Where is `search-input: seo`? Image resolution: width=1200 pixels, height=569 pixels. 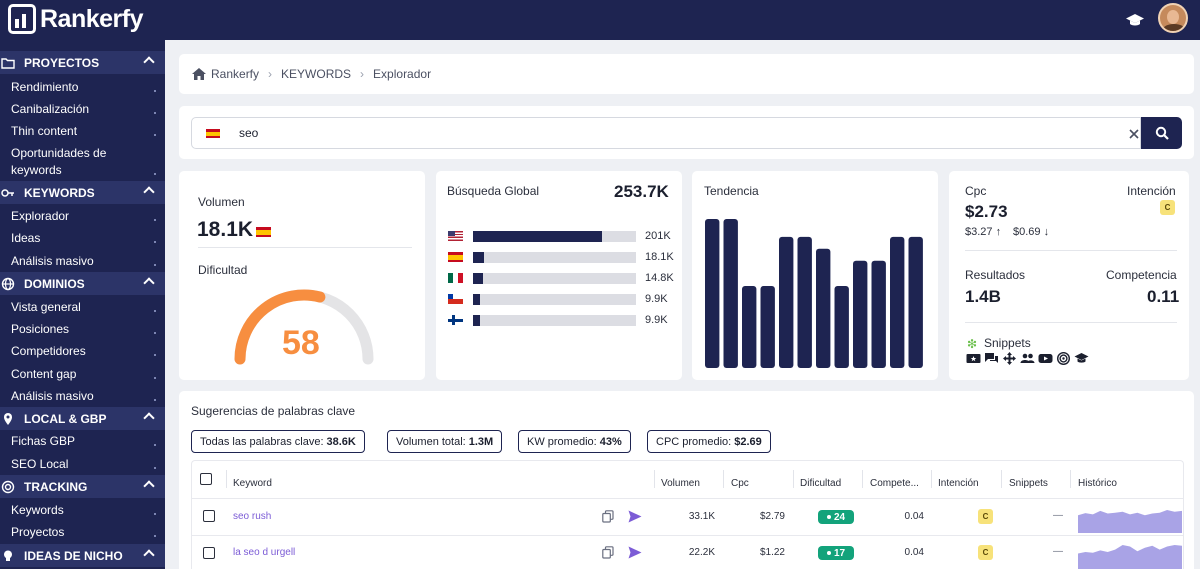 search-input: seo is located at coordinates (666, 133).